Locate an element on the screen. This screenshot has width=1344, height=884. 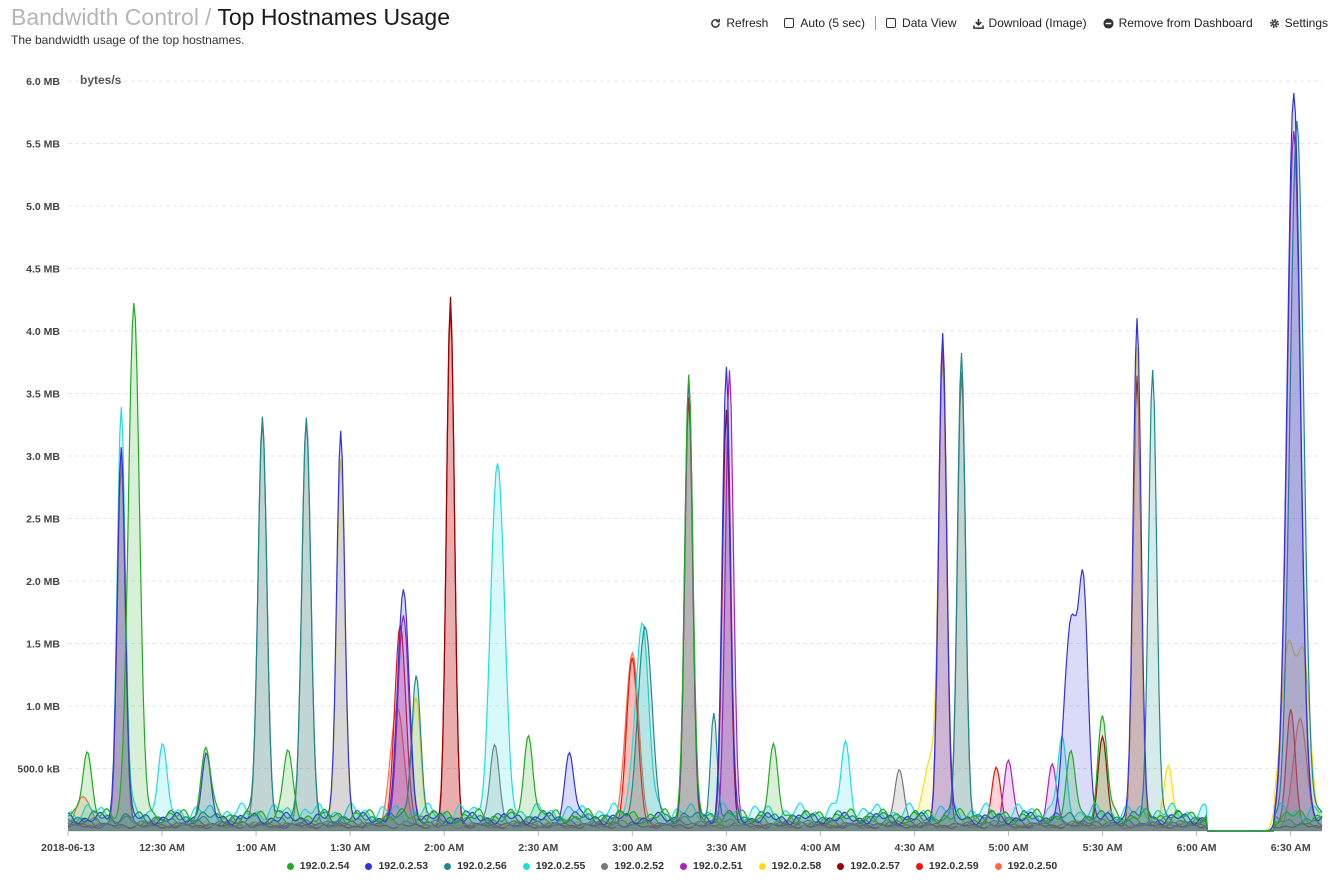
legend-label: 192.0.2.55 is located at coordinates (560, 866).